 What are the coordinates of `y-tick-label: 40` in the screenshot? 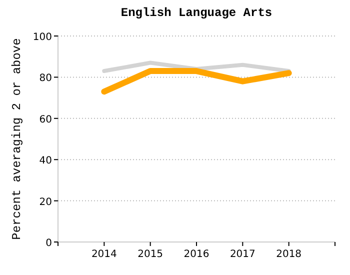 It's located at (45, 161).